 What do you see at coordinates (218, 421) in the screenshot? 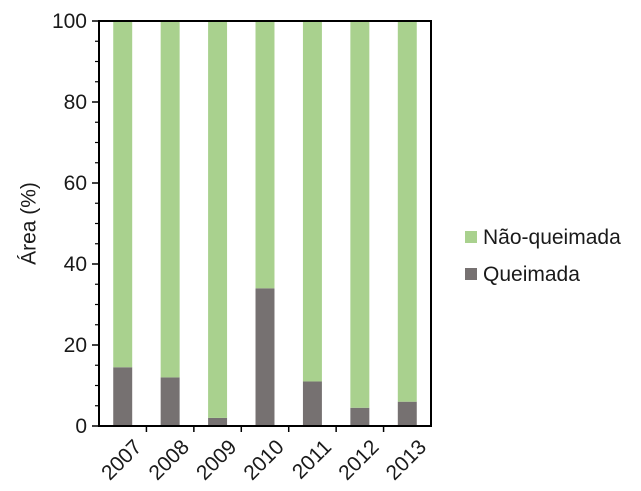
I see `bar-queimada-2009` at bounding box center [218, 421].